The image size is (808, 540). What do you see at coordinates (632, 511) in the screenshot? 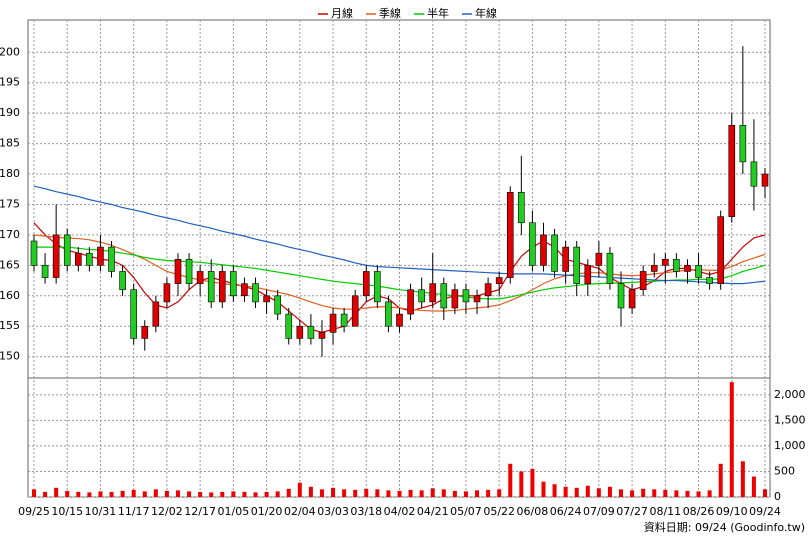
I see `x-tick-label: 07/27` at bounding box center [632, 511].